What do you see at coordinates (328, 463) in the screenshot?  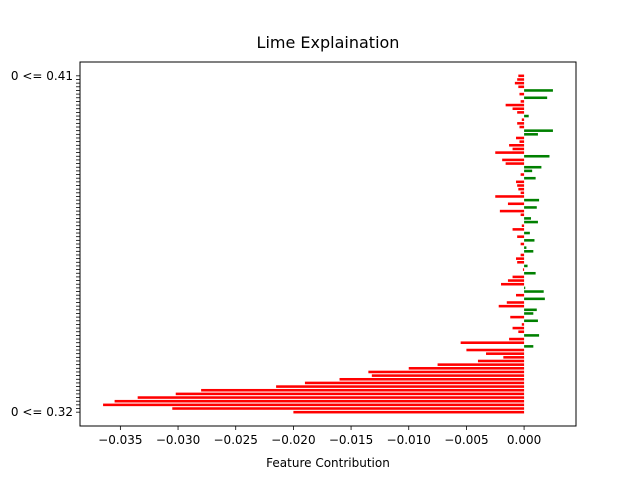 I see `x-axis-label: Feature Contribution` at bounding box center [328, 463].